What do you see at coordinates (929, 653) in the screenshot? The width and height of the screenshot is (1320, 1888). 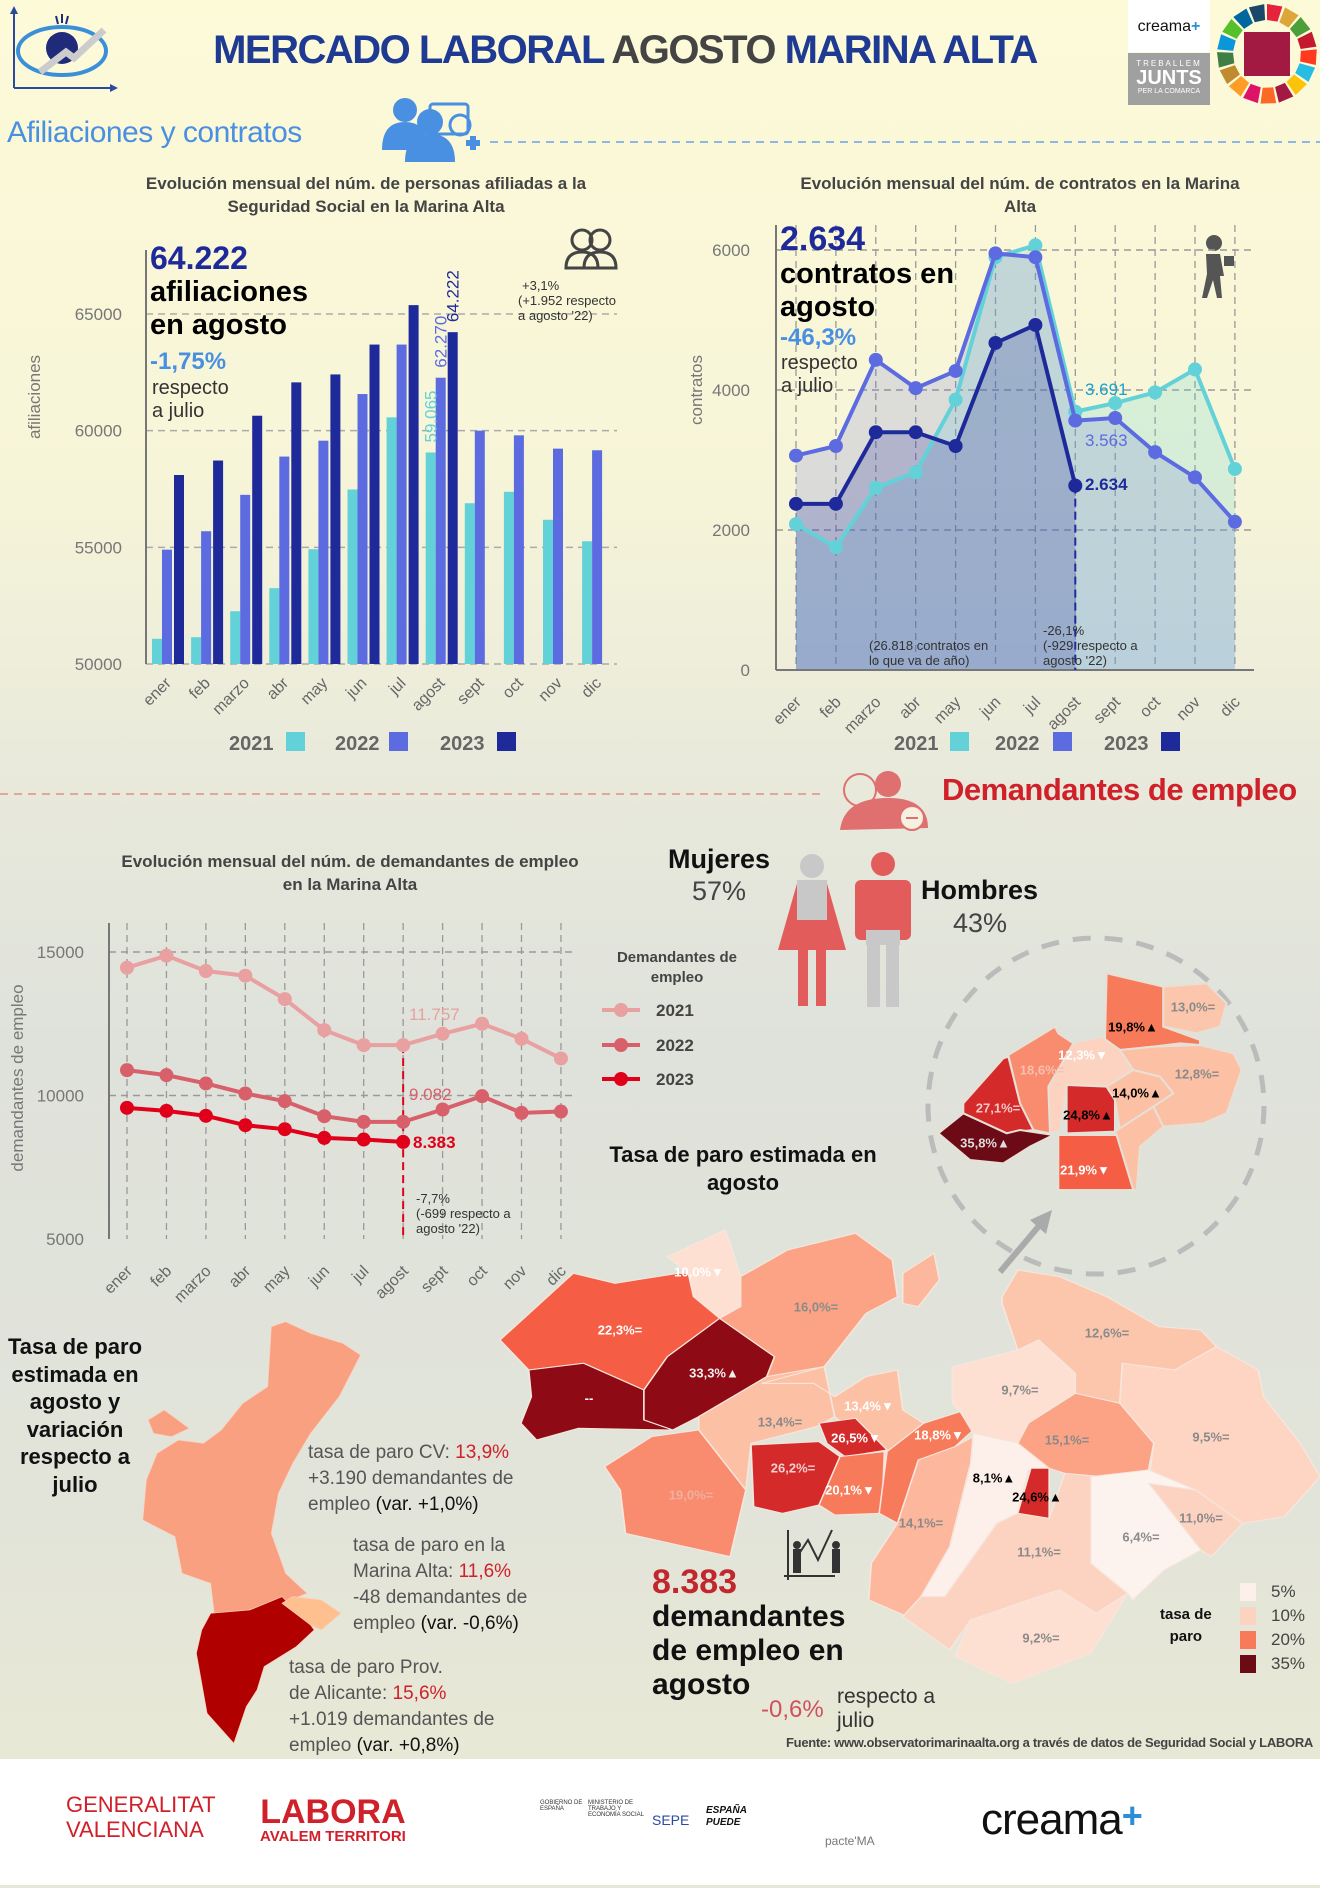 I see `contratos-ytd-note: (26.818 contratos en lo que va de año)` at bounding box center [929, 653].